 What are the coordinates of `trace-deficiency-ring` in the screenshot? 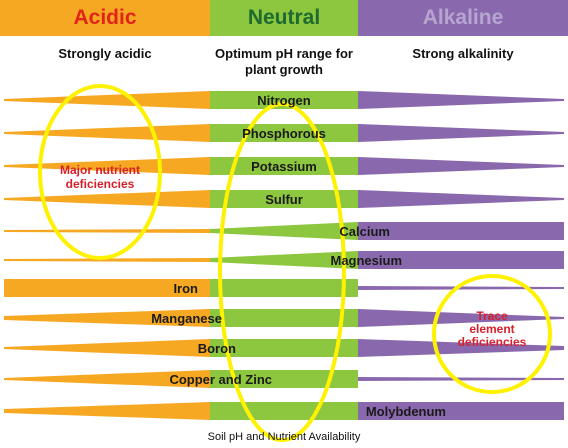 It's located at (492, 334).